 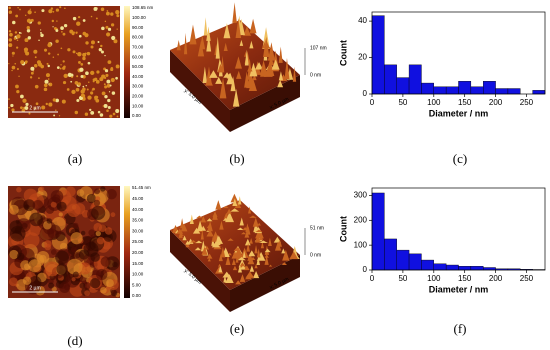 I want to click on x-tick-label: 50, so click(x=402, y=102).